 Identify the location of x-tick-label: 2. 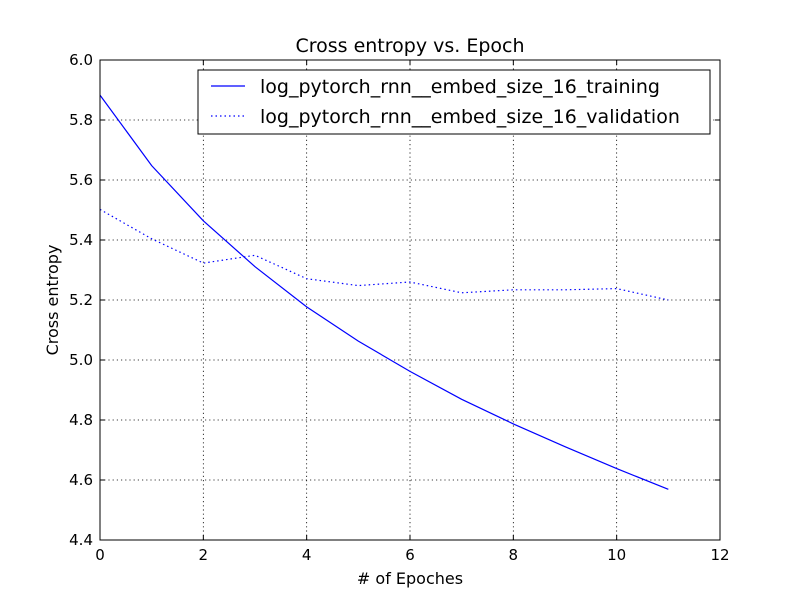
(204, 555).